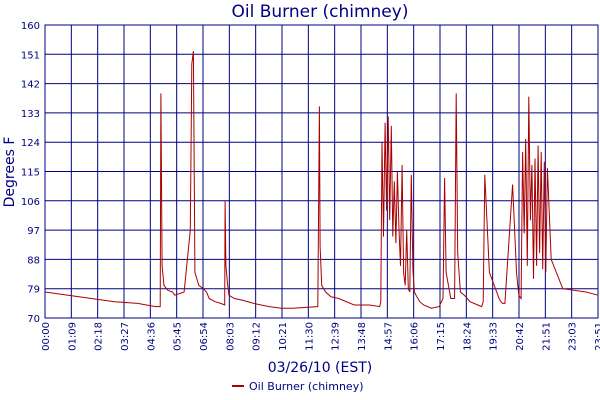 Image resolution: width=600 pixels, height=400 pixels. I want to click on x-tick-label: 11:30, so click(309, 336).